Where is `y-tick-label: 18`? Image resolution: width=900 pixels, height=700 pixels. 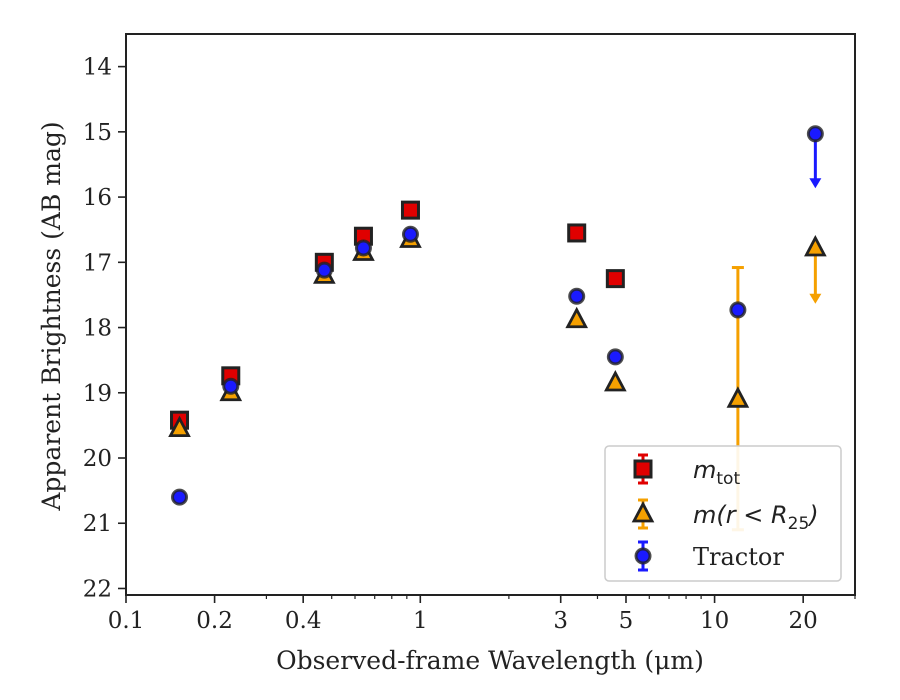
y-tick-label: 18 is located at coordinates (97, 329).